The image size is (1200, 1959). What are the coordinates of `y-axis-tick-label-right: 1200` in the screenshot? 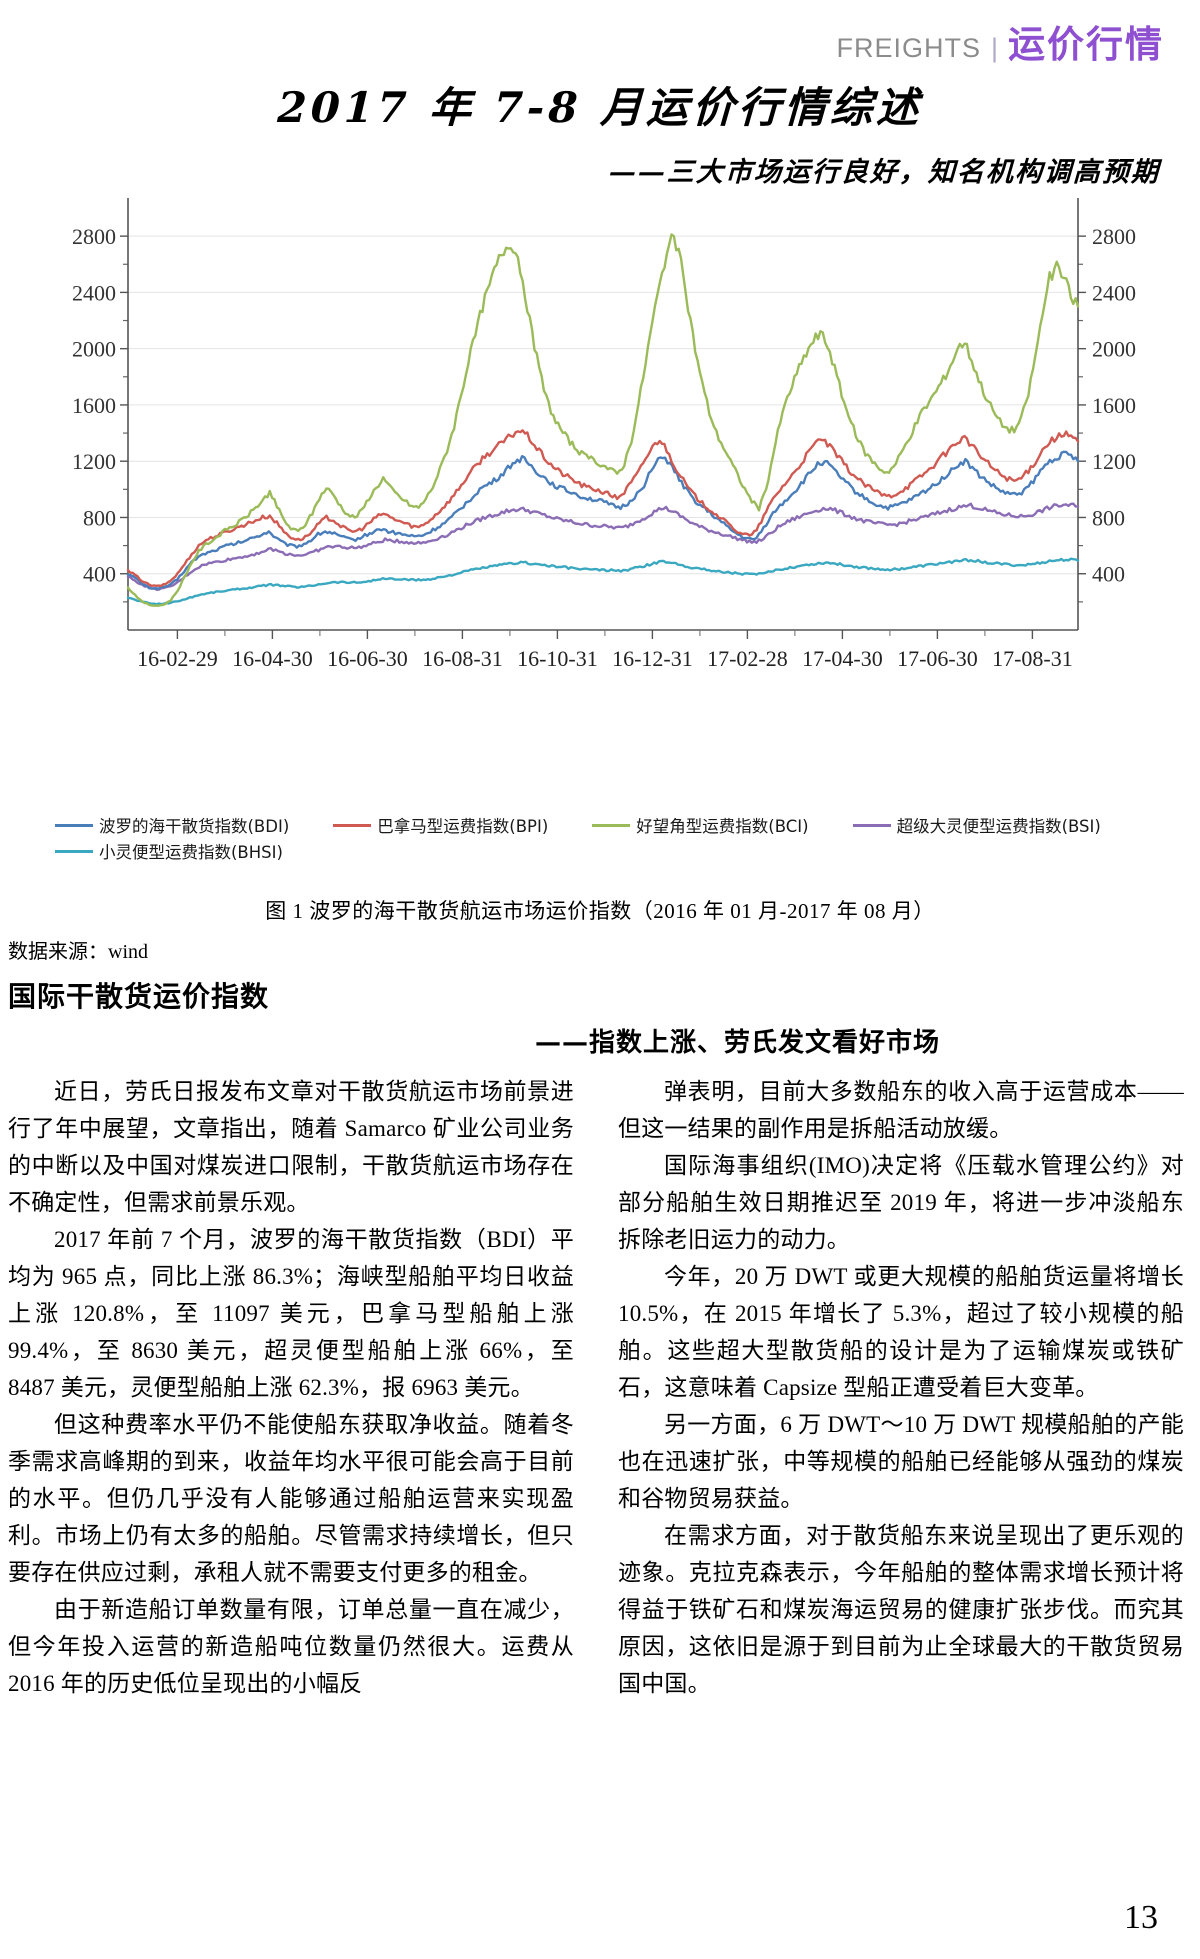 It's located at (1114, 461).